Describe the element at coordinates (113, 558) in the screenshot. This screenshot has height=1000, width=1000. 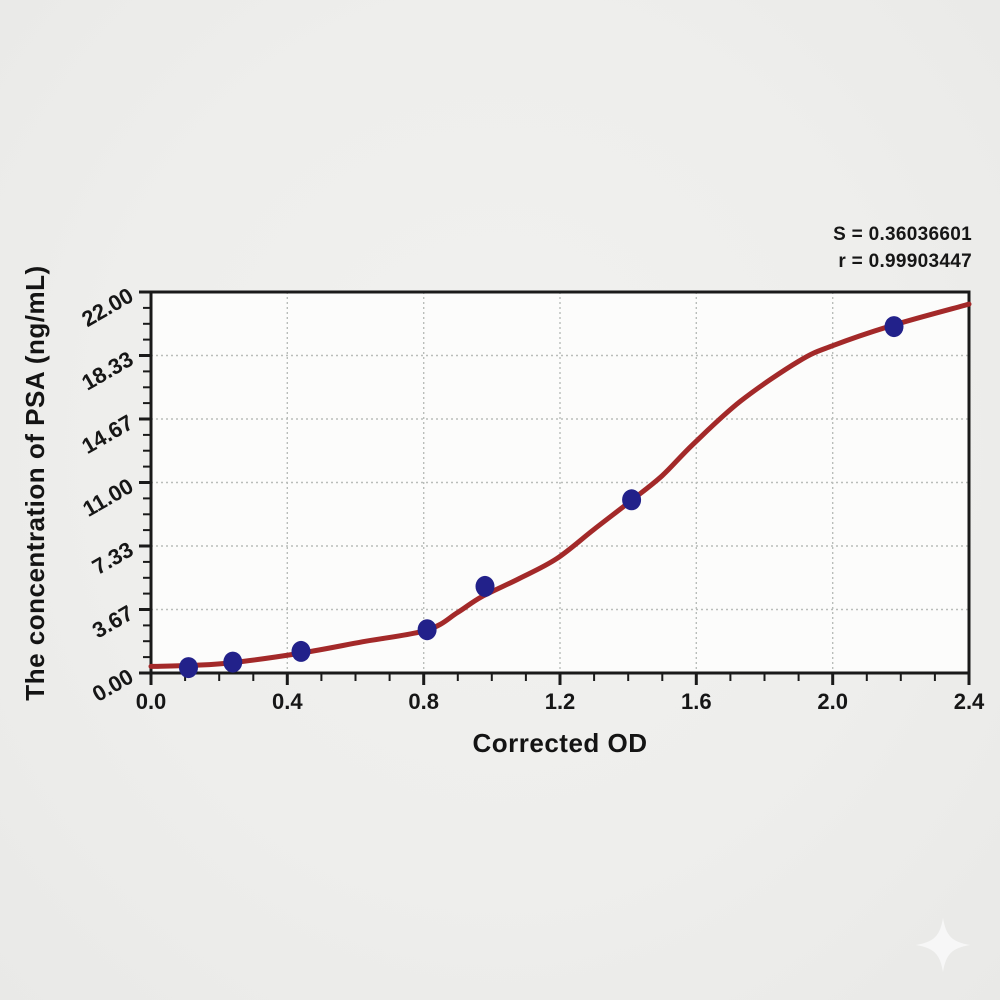
I see `y-tick-label: 7.33` at that location.